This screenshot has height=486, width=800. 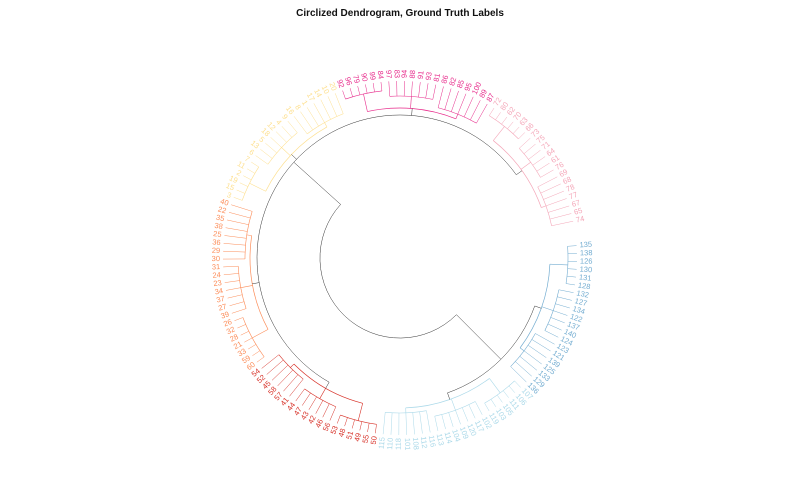 I want to click on leaf-label: 137, so click(x=573, y=325).